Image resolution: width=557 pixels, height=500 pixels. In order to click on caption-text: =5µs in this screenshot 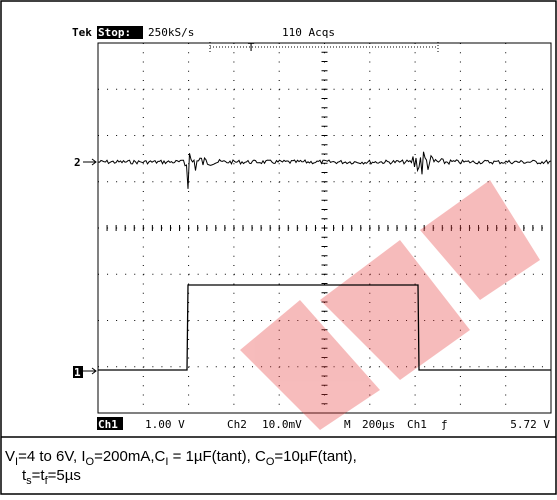, I will do `click(64, 475)`.